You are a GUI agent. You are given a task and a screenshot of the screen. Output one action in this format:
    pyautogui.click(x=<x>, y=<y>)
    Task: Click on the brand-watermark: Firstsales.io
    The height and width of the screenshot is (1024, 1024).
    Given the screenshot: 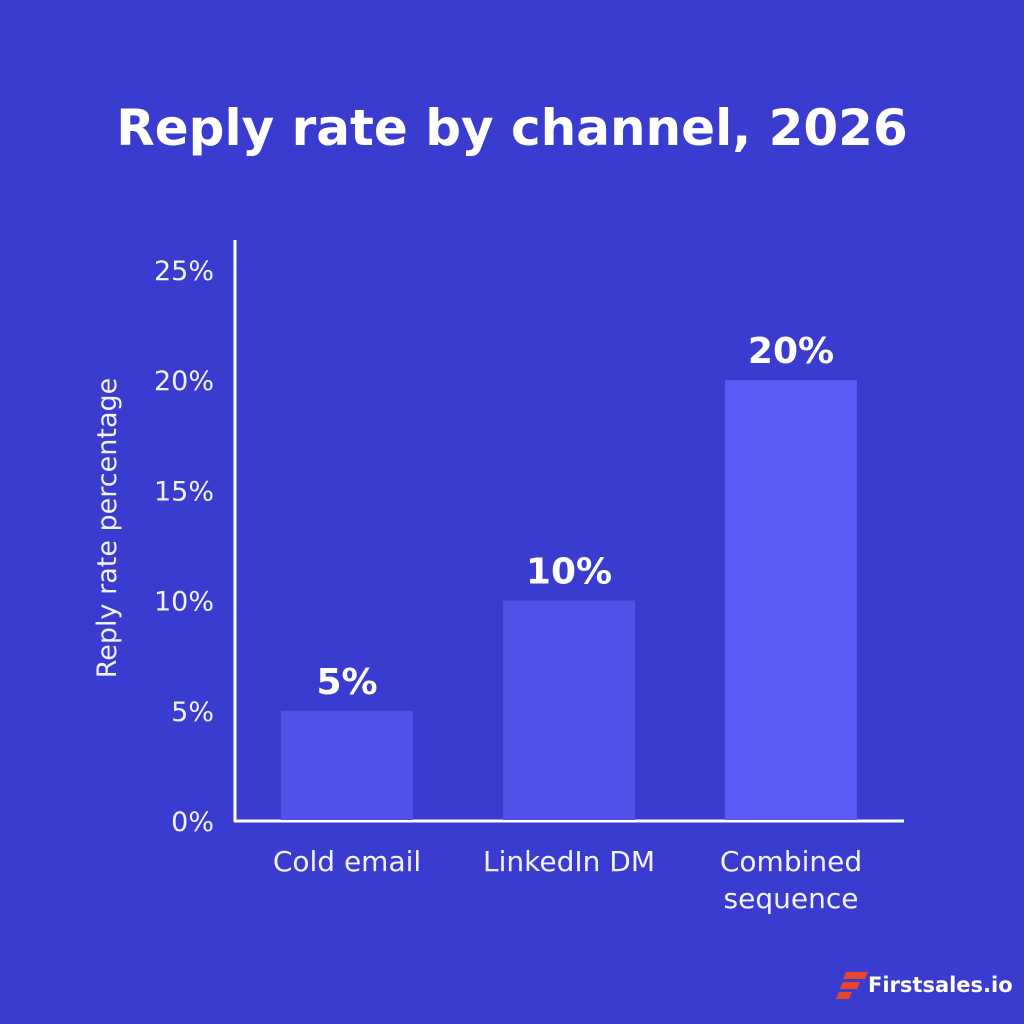 What is the action you would take?
    pyautogui.click(x=924, y=985)
    